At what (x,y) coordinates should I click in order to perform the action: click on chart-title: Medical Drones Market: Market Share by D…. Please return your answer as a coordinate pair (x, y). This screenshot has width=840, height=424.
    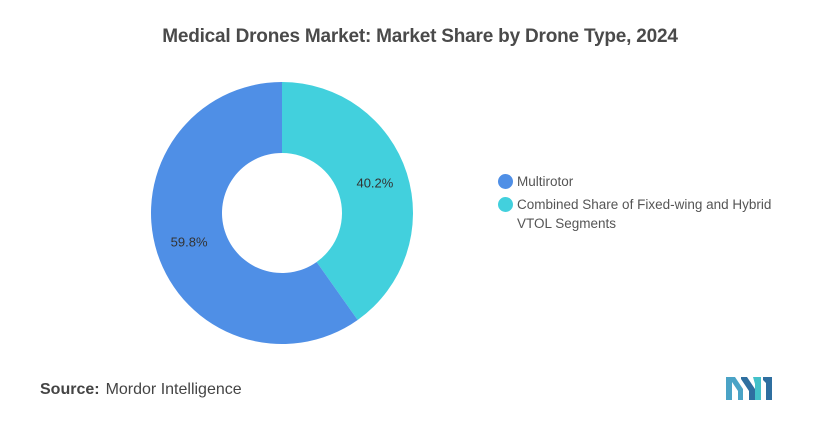
    Looking at the image, I should click on (420, 36).